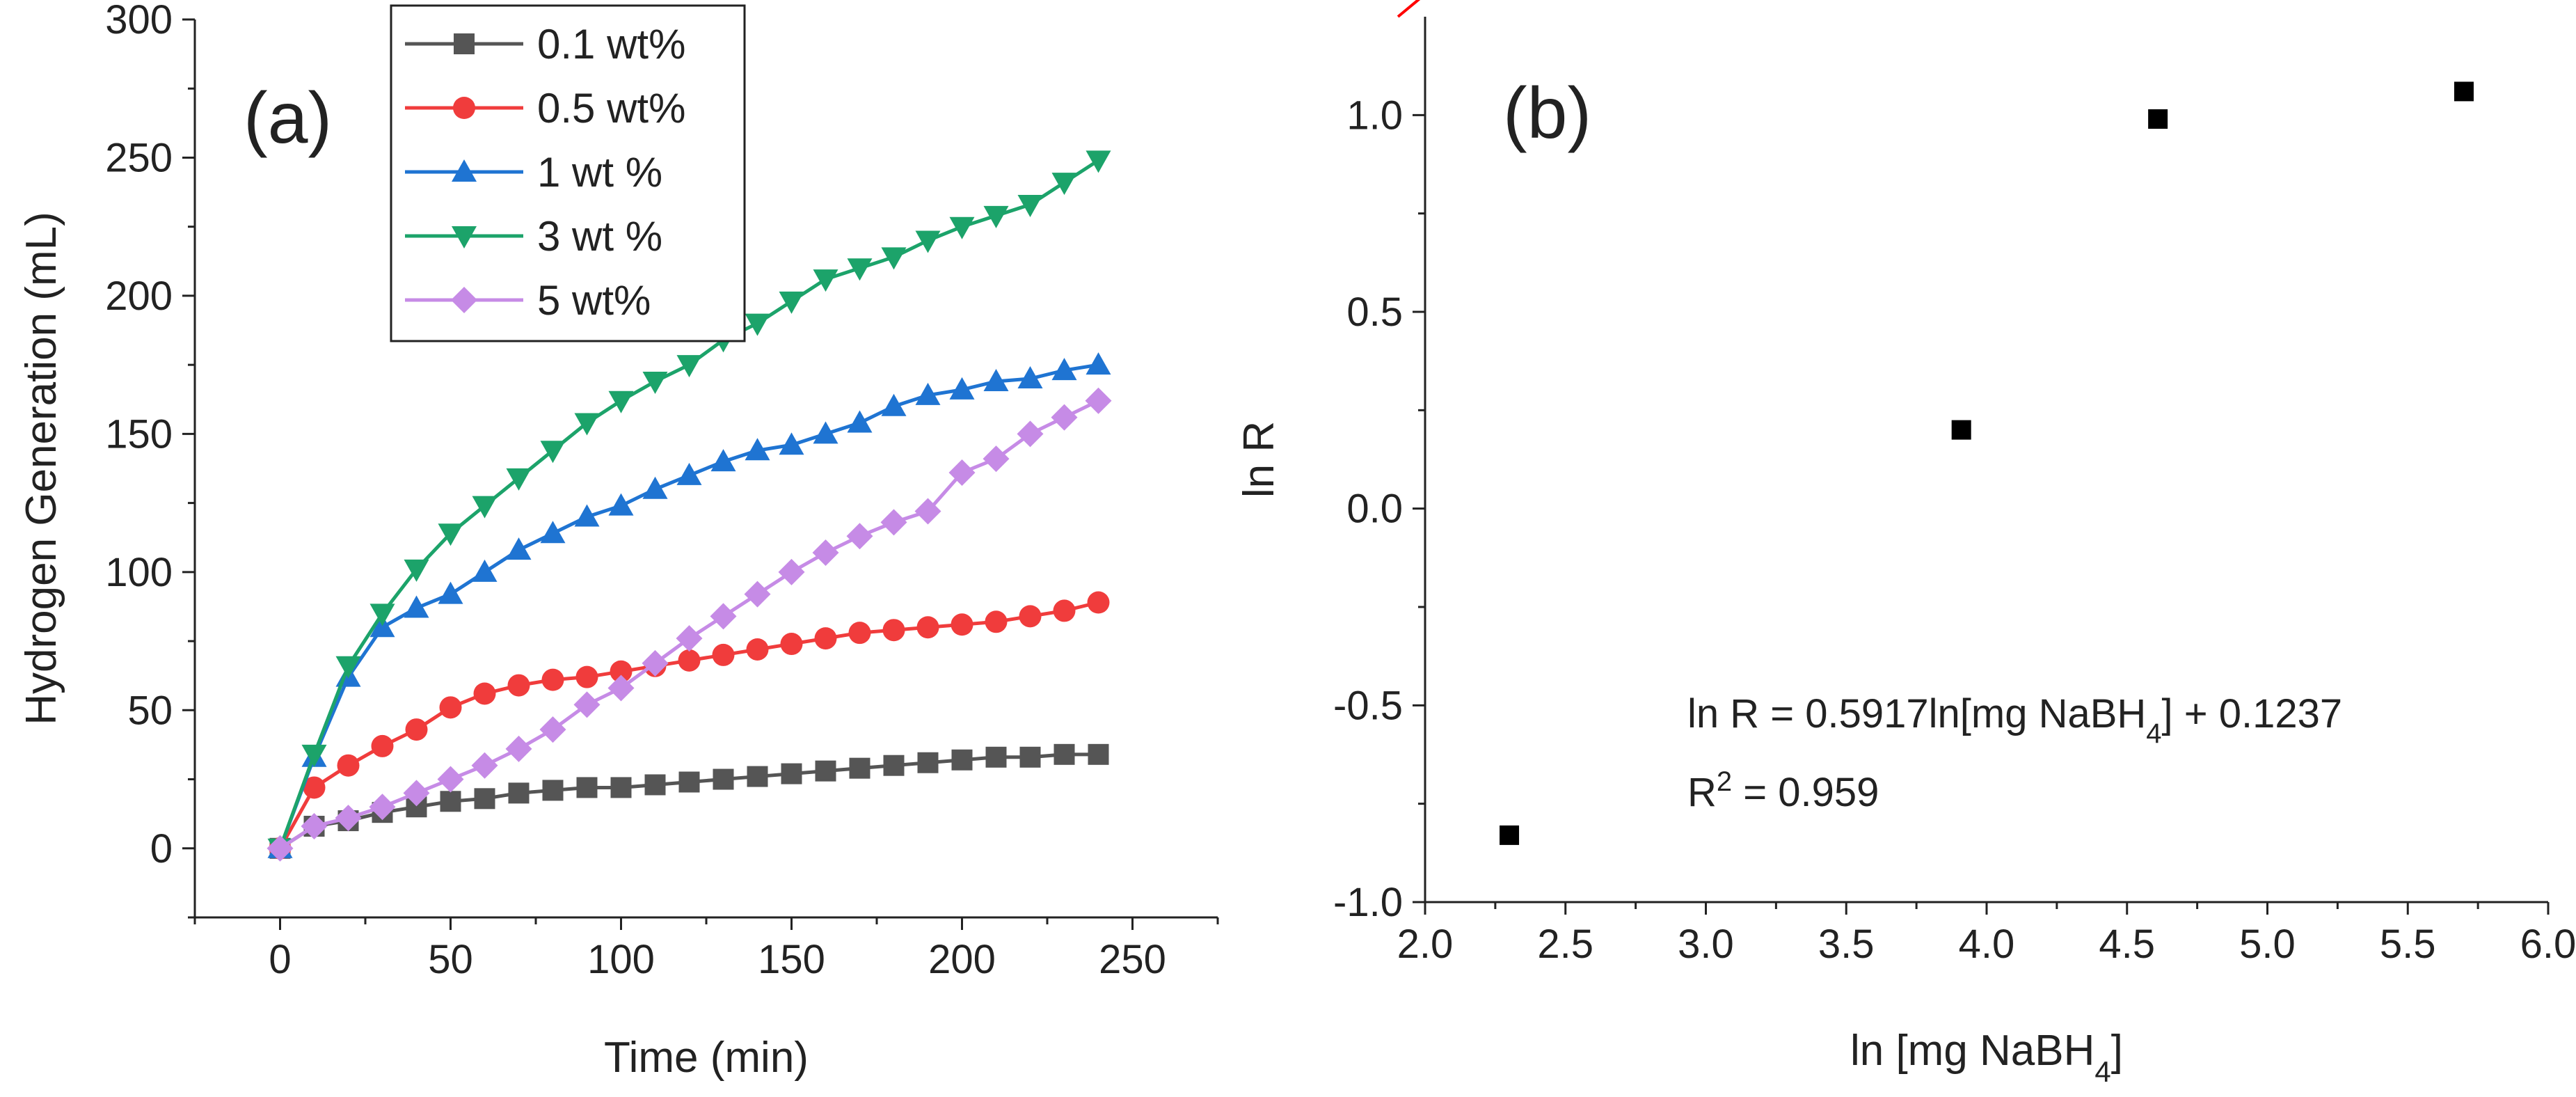 Image resolution: width=2576 pixels, height=1097 pixels. What do you see at coordinates (2408, 945) in the screenshot?
I see `panel-b-x-tick-label: 5.5` at bounding box center [2408, 945].